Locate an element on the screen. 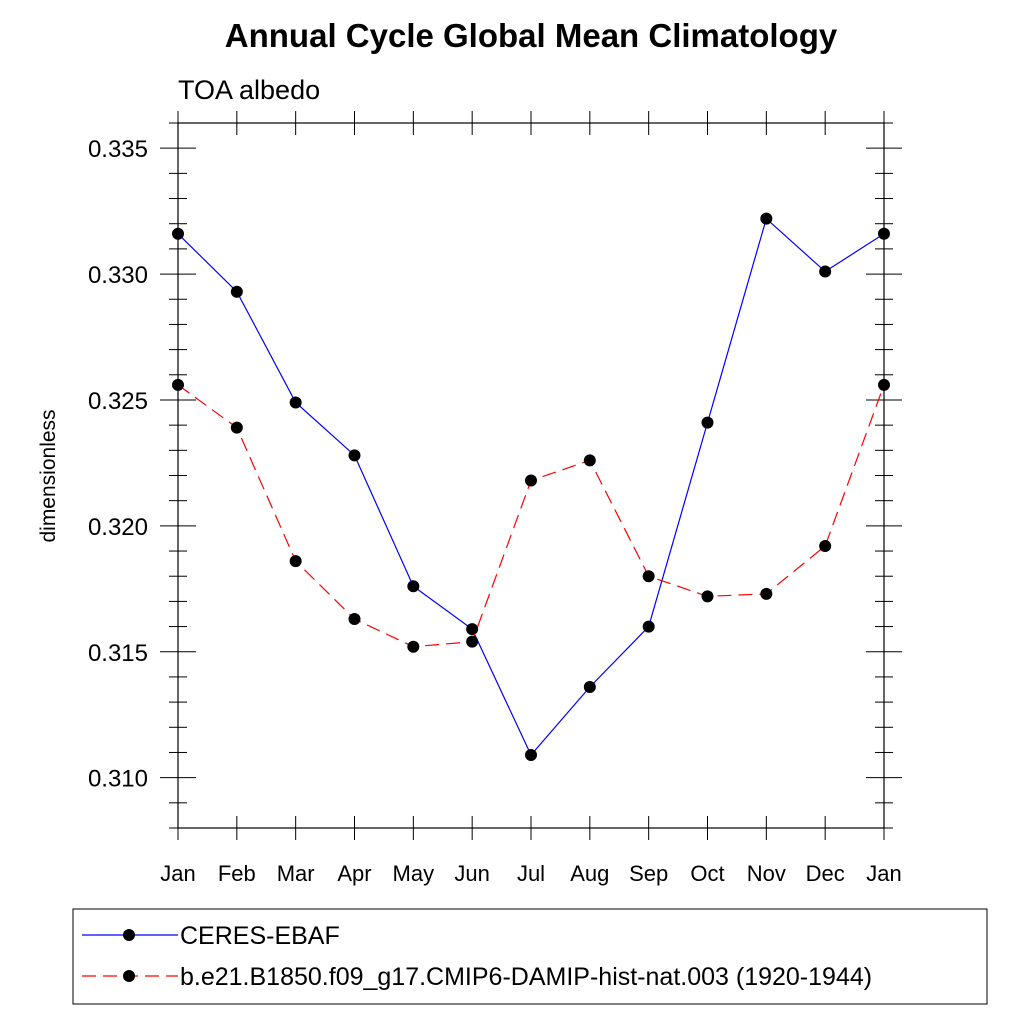 This screenshot has height=1024, width=1024. y-tick-label: 0.335 is located at coordinates (118, 149).